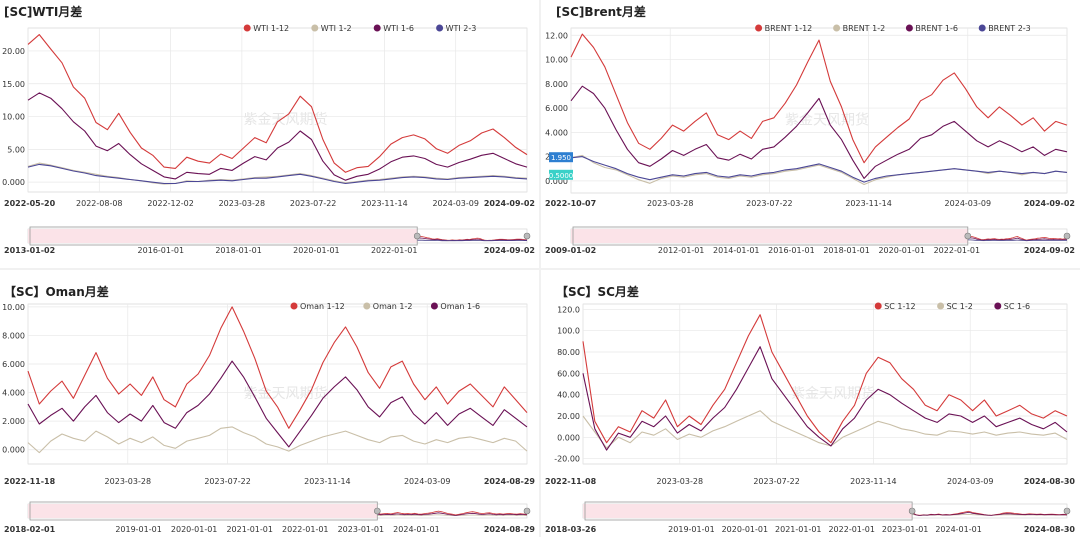 The image size is (1080, 537). Describe the element at coordinates (789, 28) in the screenshot. I see `legend-label: BRENT 1-12` at that location.